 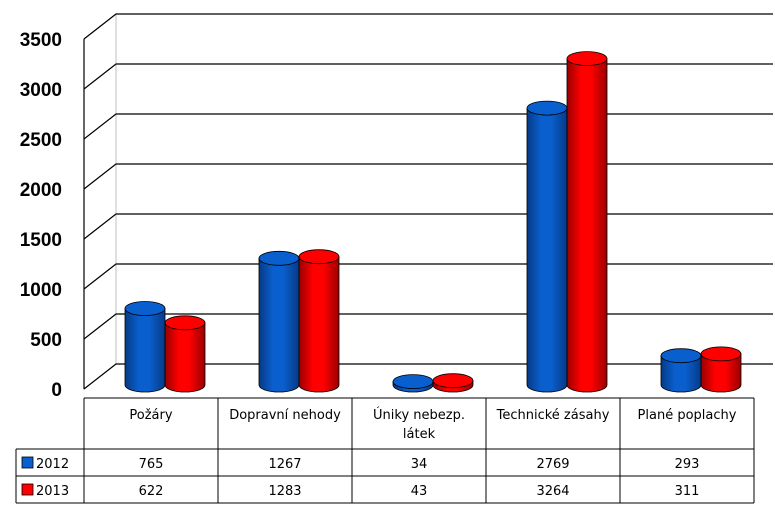 I want to click on x-tick-label: Úniky nebezp. látek, so click(x=419, y=424).